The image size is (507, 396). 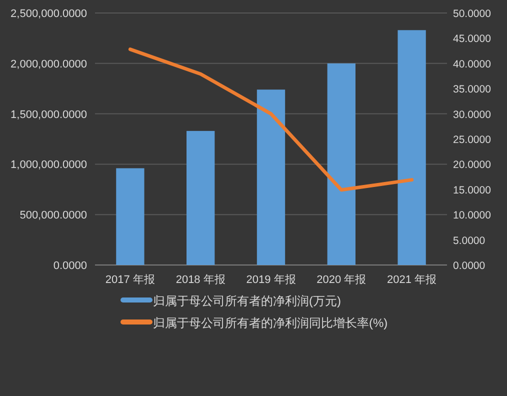 What do you see at coordinates (53, 216) in the screenshot?
I see `y-tick-label: 500,000.0000` at bounding box center [53, 216].